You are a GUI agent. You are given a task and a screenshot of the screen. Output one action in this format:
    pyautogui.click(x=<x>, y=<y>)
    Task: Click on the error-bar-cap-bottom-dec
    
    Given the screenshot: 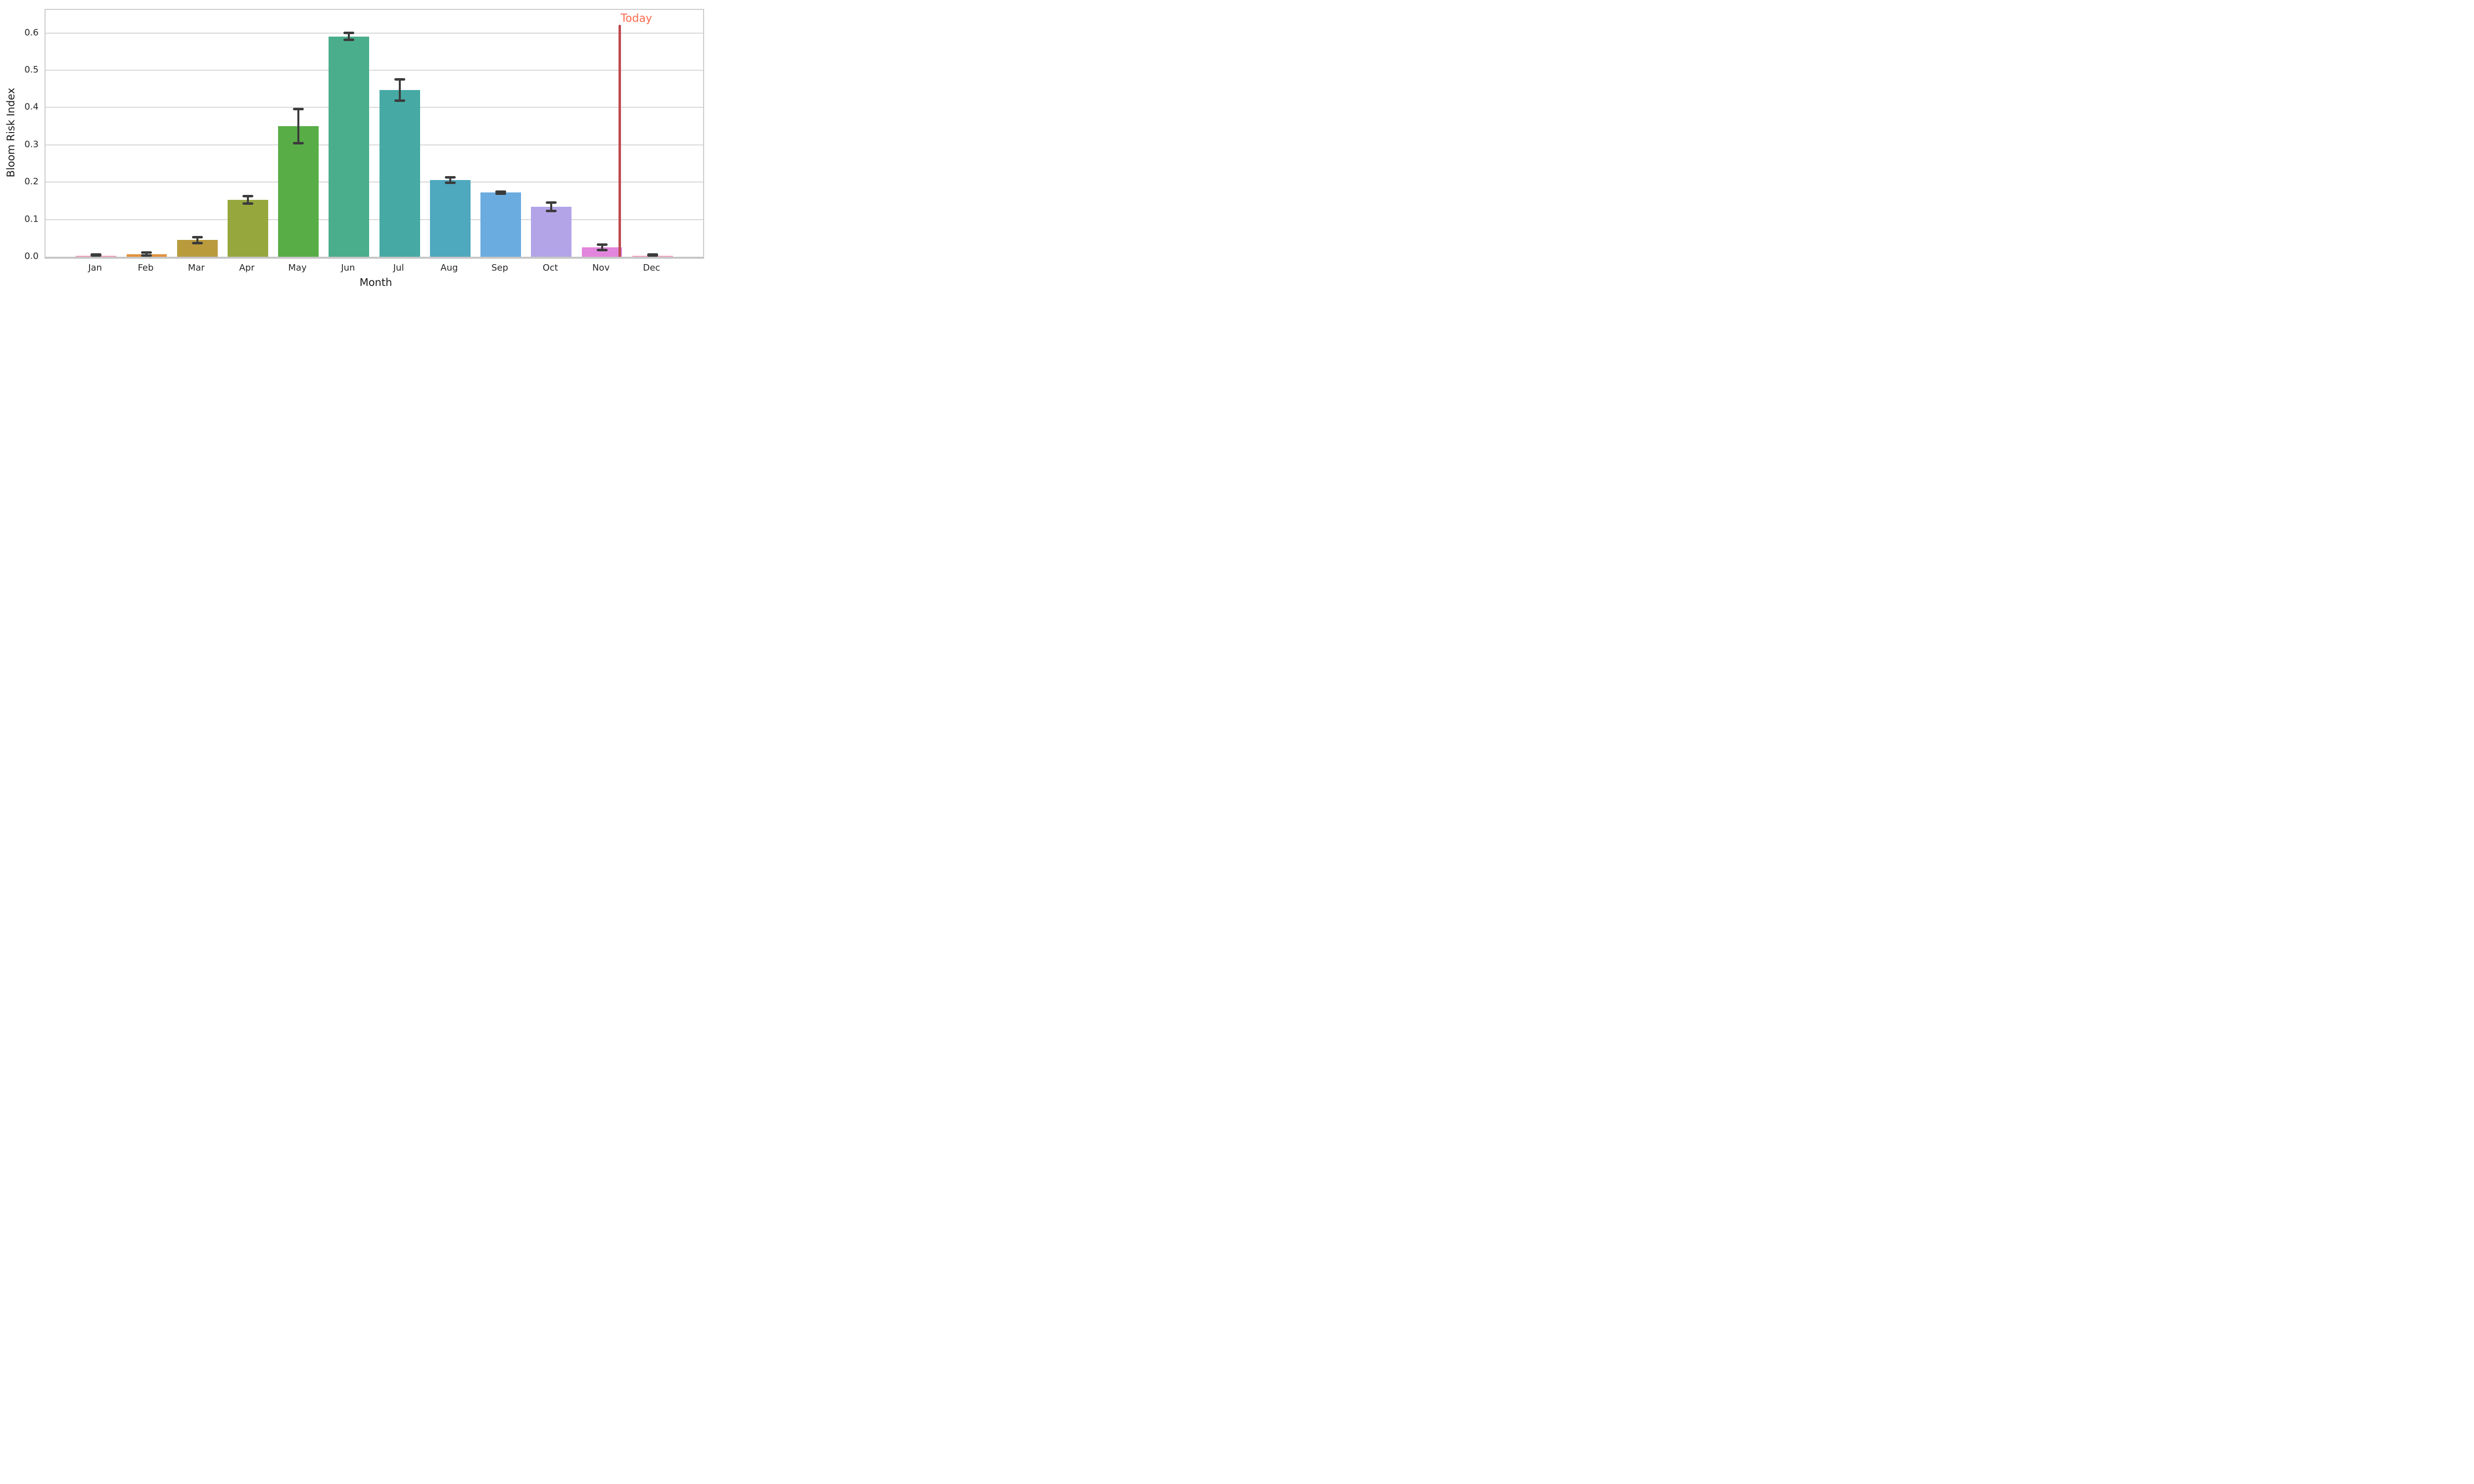 What is the action you would take?
    pyautogui.click(x=653, y=255)
    